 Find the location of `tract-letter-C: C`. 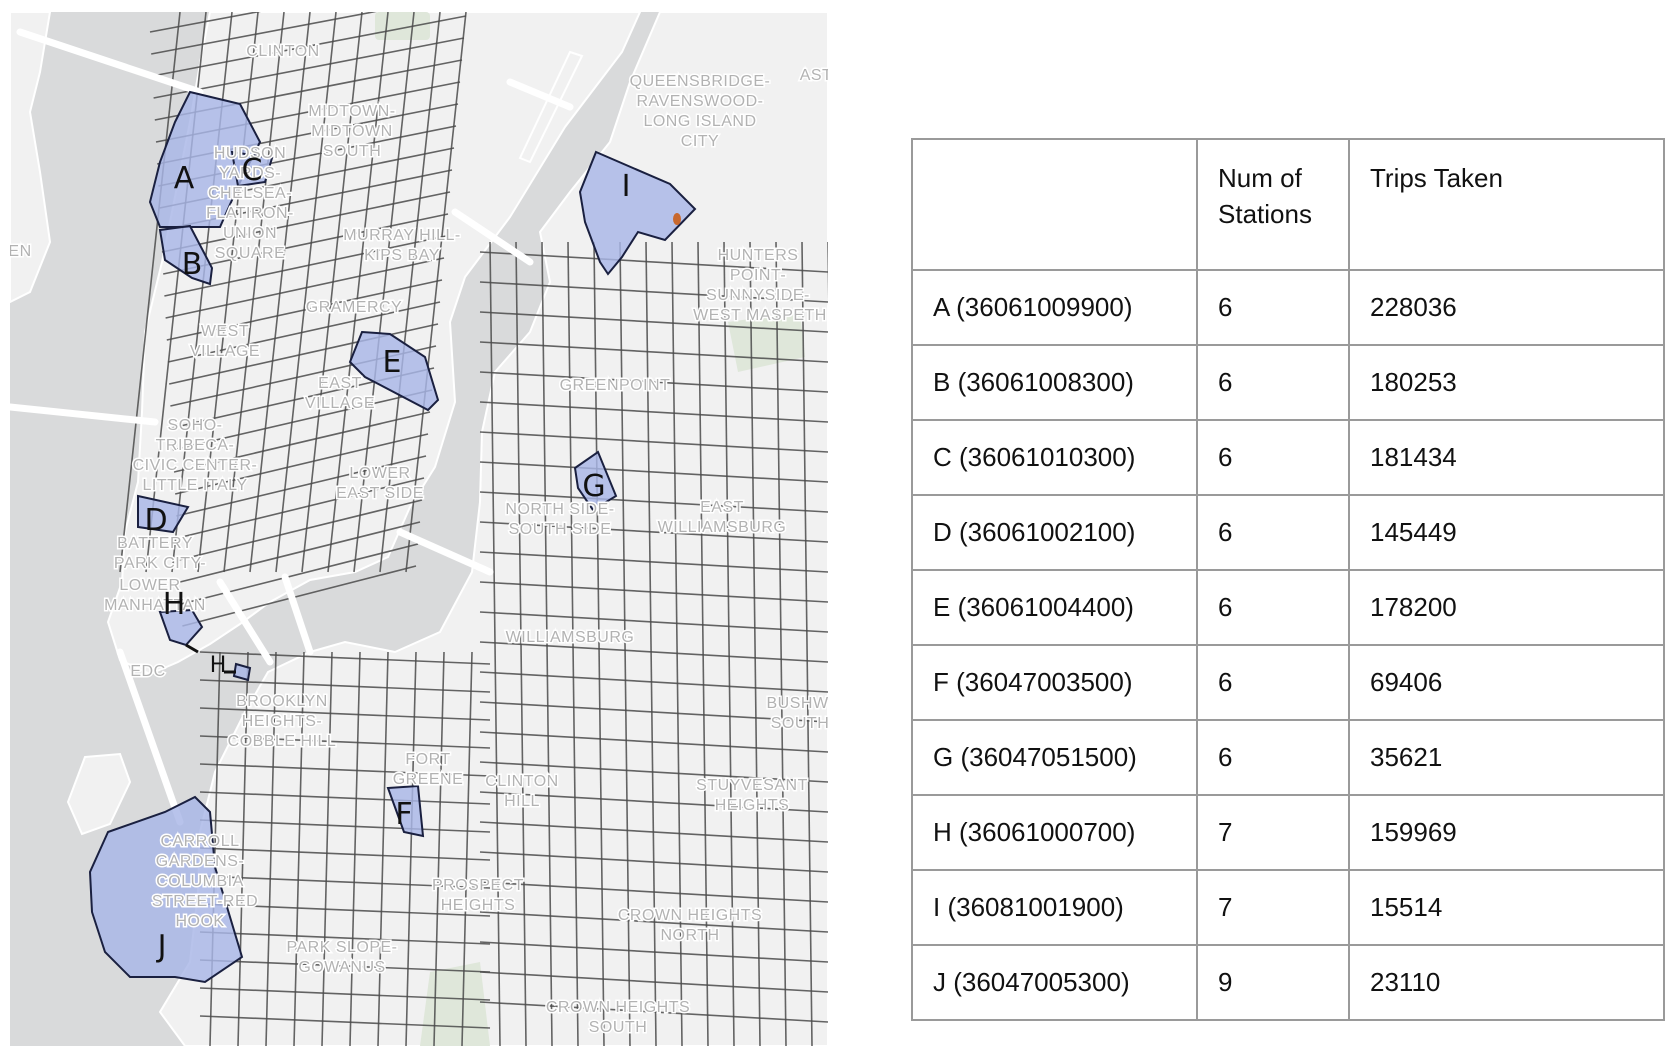

tract-letter-C: C is located at coordinates (252, 170).